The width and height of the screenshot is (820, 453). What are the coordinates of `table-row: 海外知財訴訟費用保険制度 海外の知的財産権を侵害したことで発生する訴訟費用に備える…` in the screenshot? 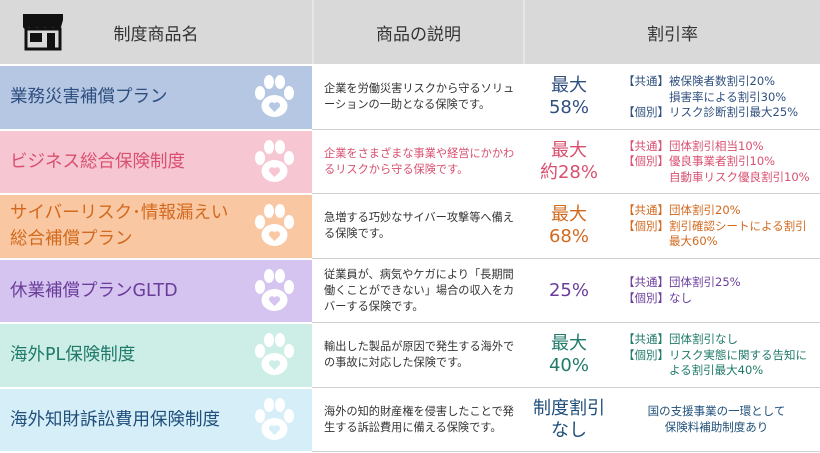 It's located at (410, 420).